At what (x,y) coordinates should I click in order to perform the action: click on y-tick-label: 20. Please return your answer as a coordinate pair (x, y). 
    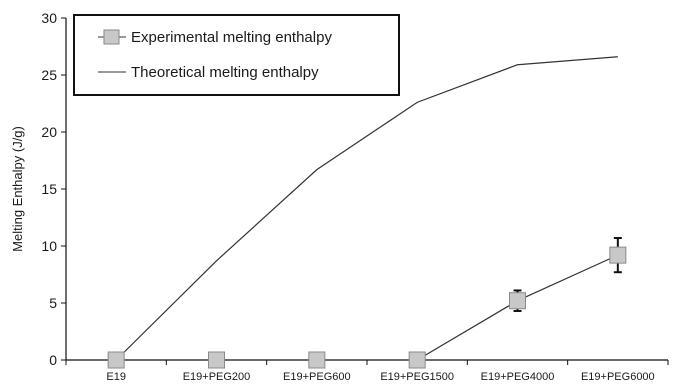
    Looking at the image, I should click on (49, 132).